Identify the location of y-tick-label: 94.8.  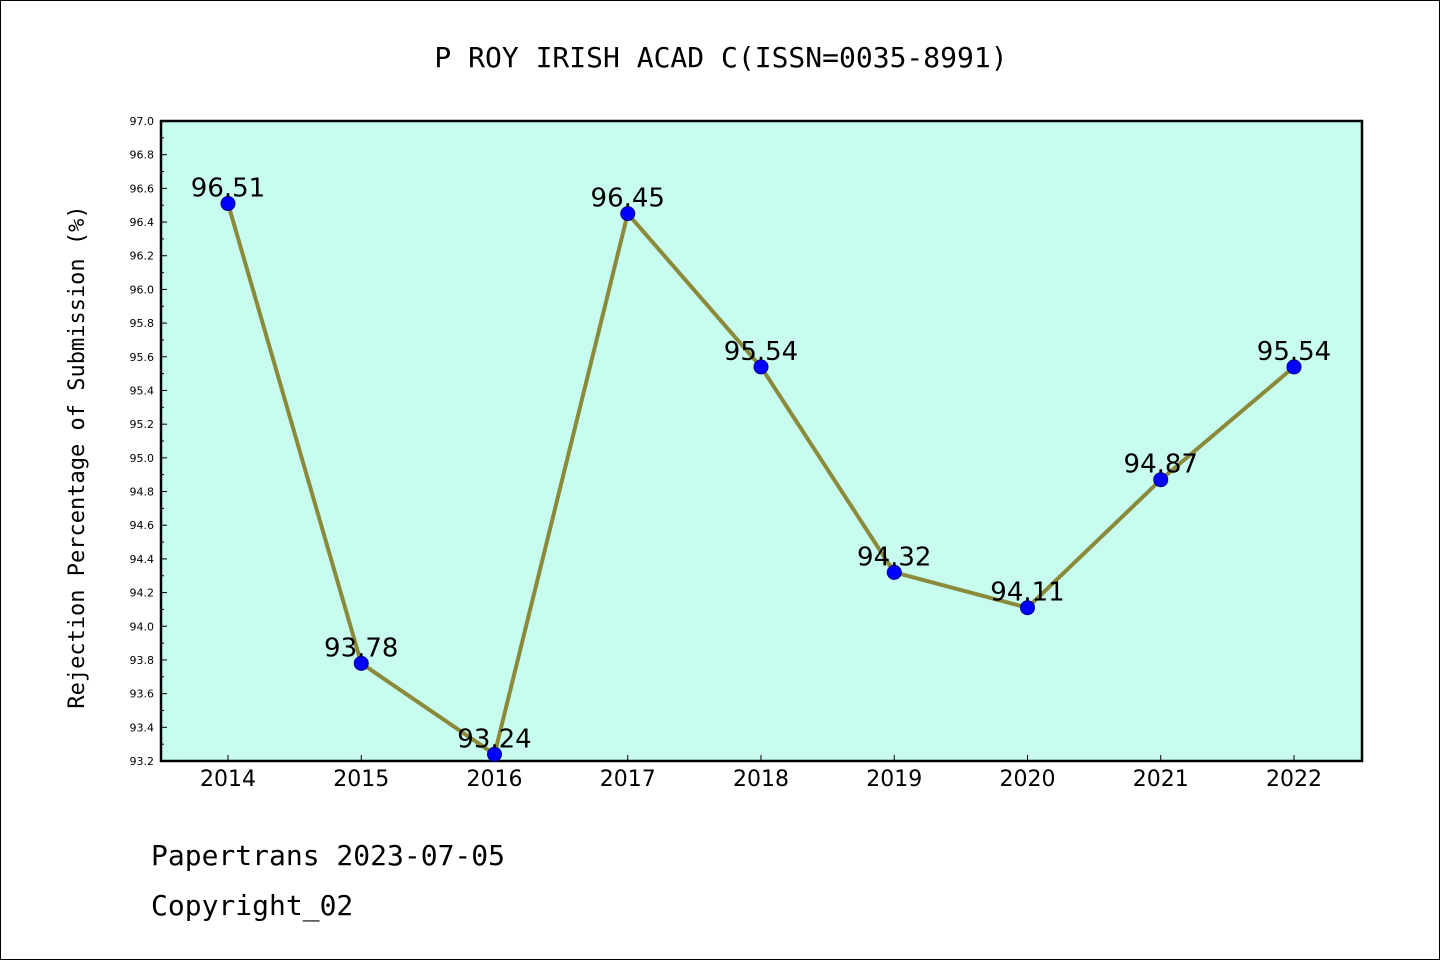
(142, 492).